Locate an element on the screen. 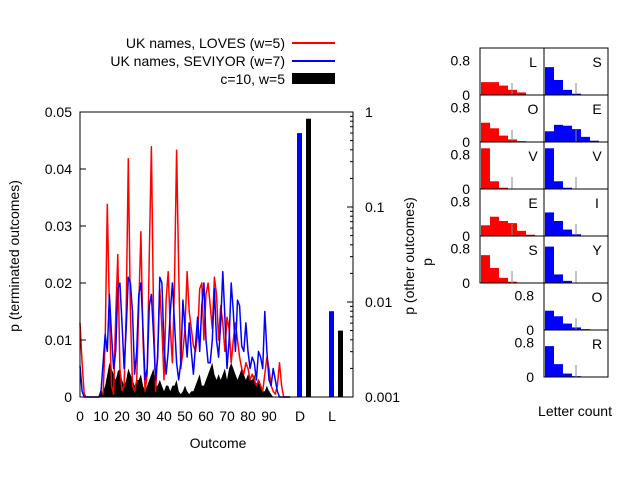 The width and height of the screenshot is (640, 480). x-category-label-L: L is located at coordinates (332, 416).